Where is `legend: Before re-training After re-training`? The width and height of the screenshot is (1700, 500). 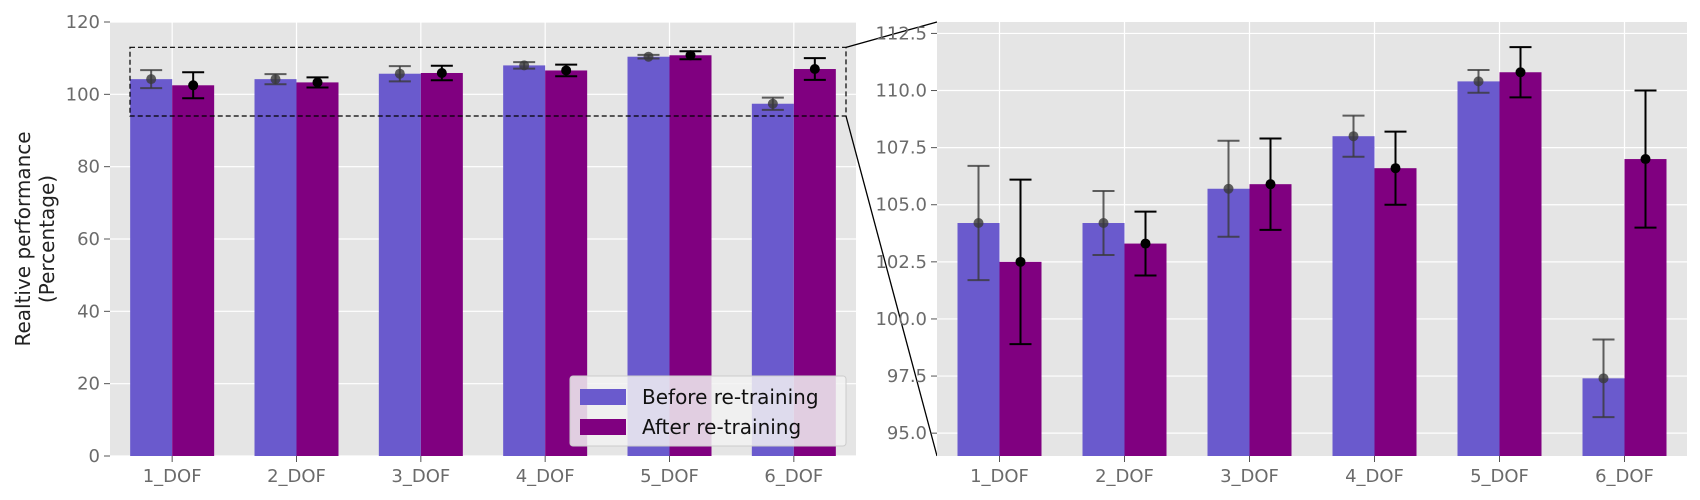
legend: Before re-training After re-training is located at coordinates (708, 411).